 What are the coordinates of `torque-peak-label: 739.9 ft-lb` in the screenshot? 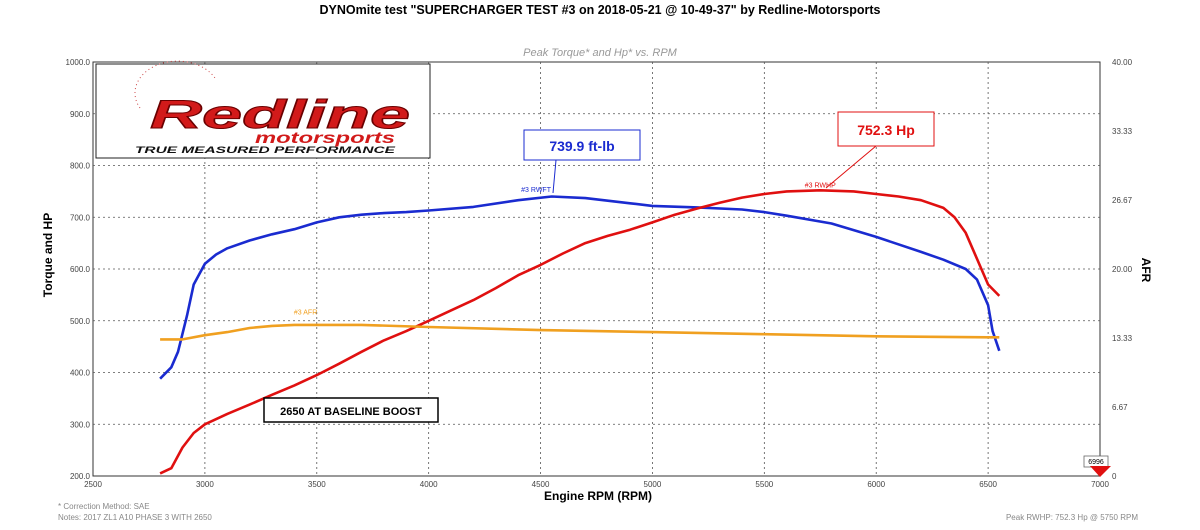 It's located at (581, 146).